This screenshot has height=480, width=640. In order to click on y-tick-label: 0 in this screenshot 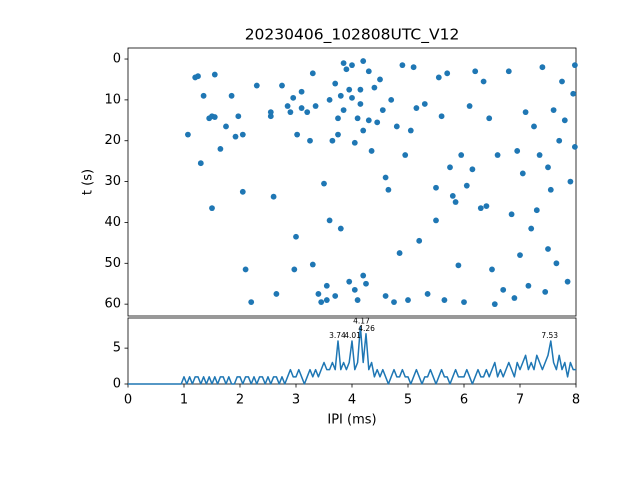, I will do `click(117, 59)`.